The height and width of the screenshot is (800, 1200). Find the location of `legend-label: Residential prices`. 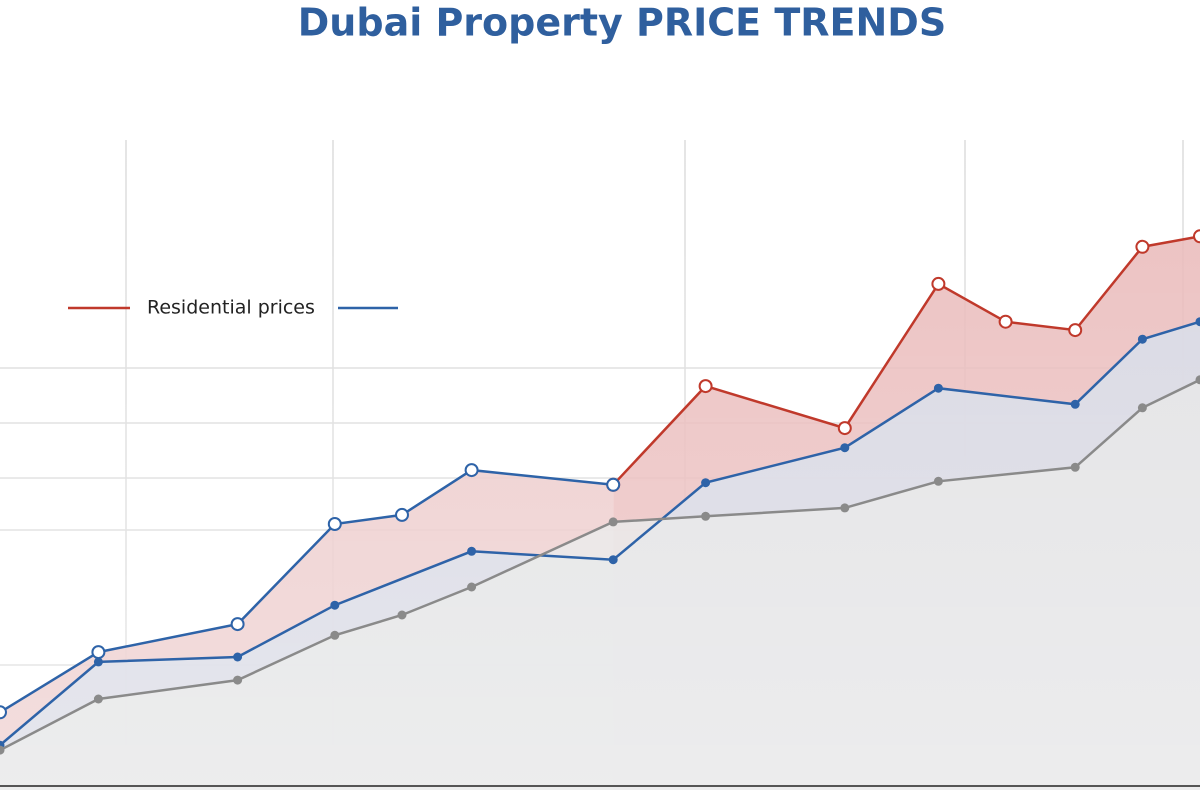

legend-label: Residential prices is located at coordinates (231, 308).